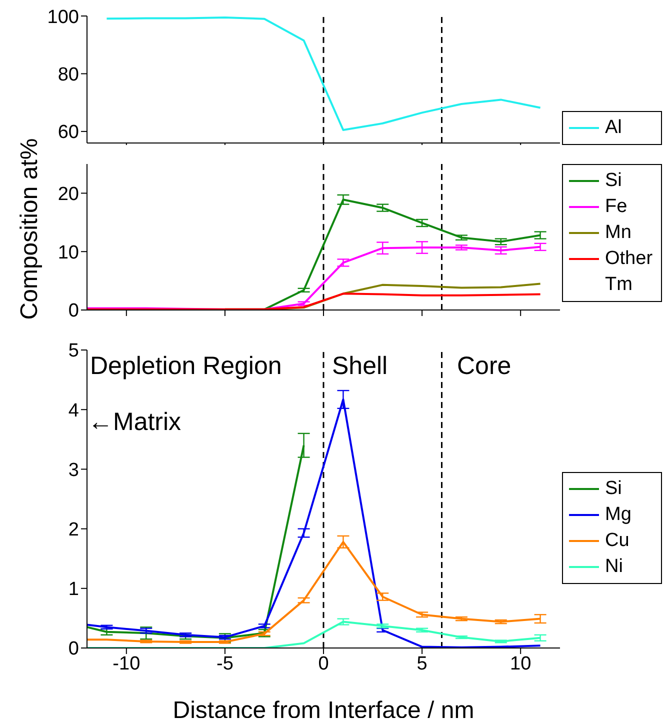 The image size is (670, 724). What do you see at coordinates (521, 663) in the screenshot?
I see `x-tick-label: 10` at bounding box center [521, 663].